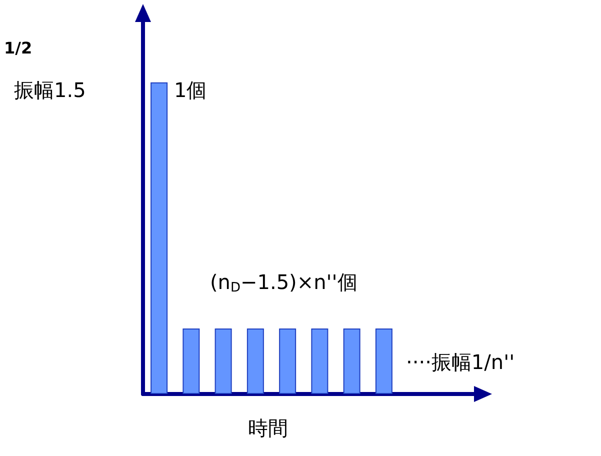  Describe the element at coordinates (190, 90) in the screenshot. I see `annotation: 1個` at that location.